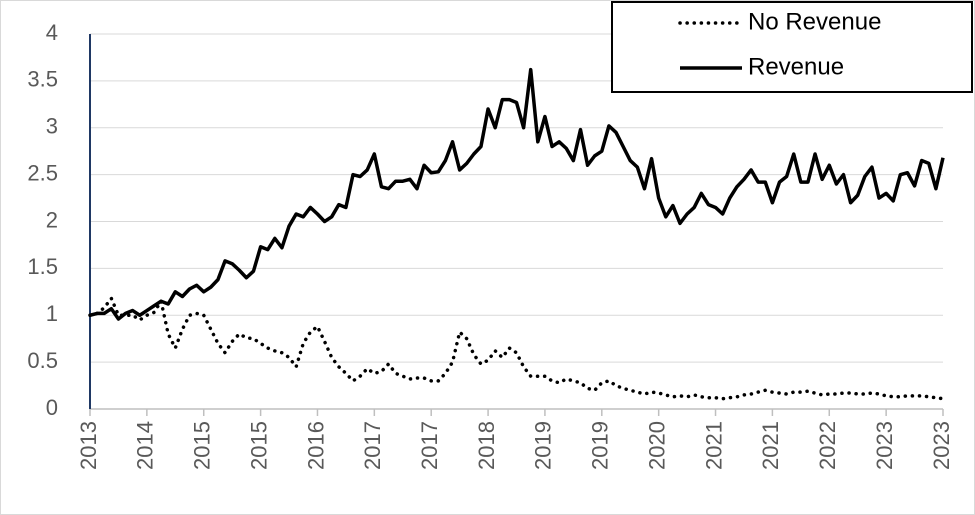 This screenshot has height=515, width=975. Describe the element at coordinates (52, 126) in the screenshot. I see `y-tick-label: 3` at that location.